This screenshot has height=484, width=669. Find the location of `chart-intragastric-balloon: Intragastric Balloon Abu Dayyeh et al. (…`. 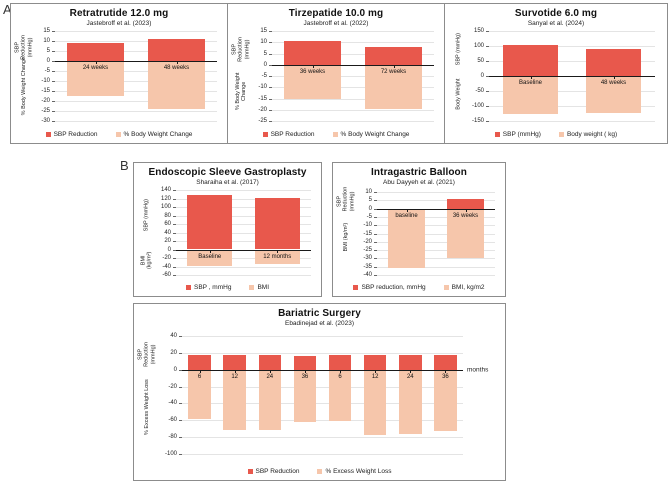

chart-intragastric-balloon: Intragastric Balloon Abu Dayyeh et al. (… is located at coordinates (419, 229).